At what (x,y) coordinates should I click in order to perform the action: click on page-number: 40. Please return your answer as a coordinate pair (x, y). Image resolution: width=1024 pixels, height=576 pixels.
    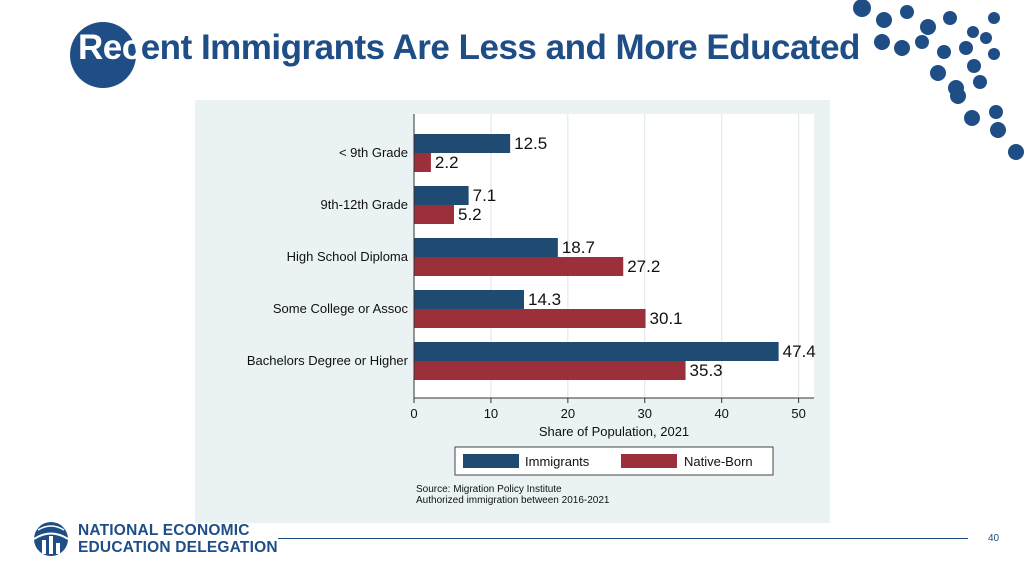
    Looking at the image, I should click on (994, 538).